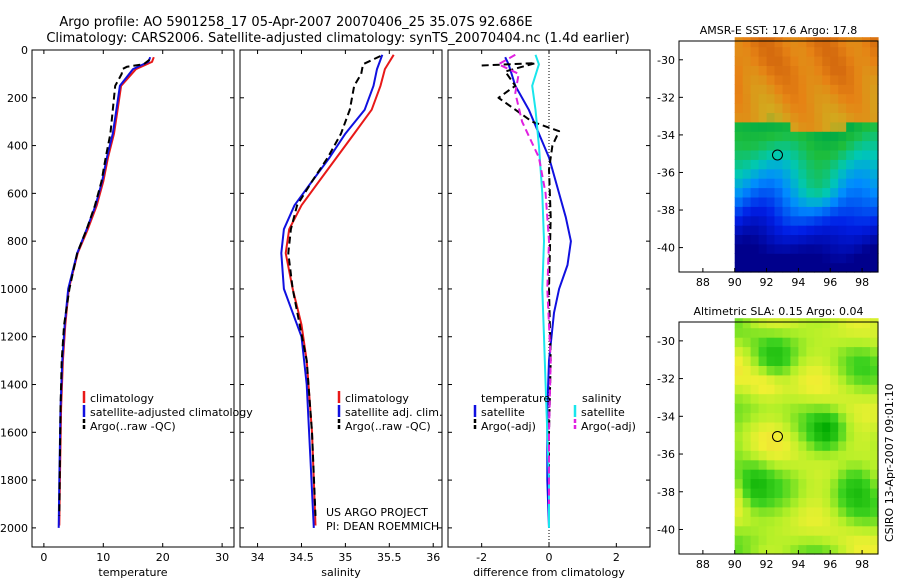  I want to click on y-tick-label: 2000, so click(14, 528).